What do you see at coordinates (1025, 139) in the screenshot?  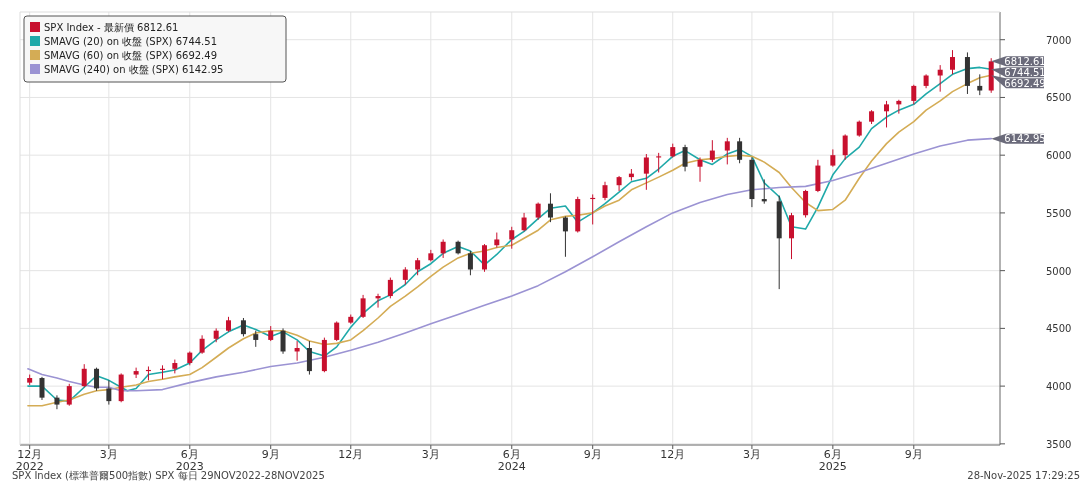 I see `annotation: 6142.95` at bounding box center [1025, 139].